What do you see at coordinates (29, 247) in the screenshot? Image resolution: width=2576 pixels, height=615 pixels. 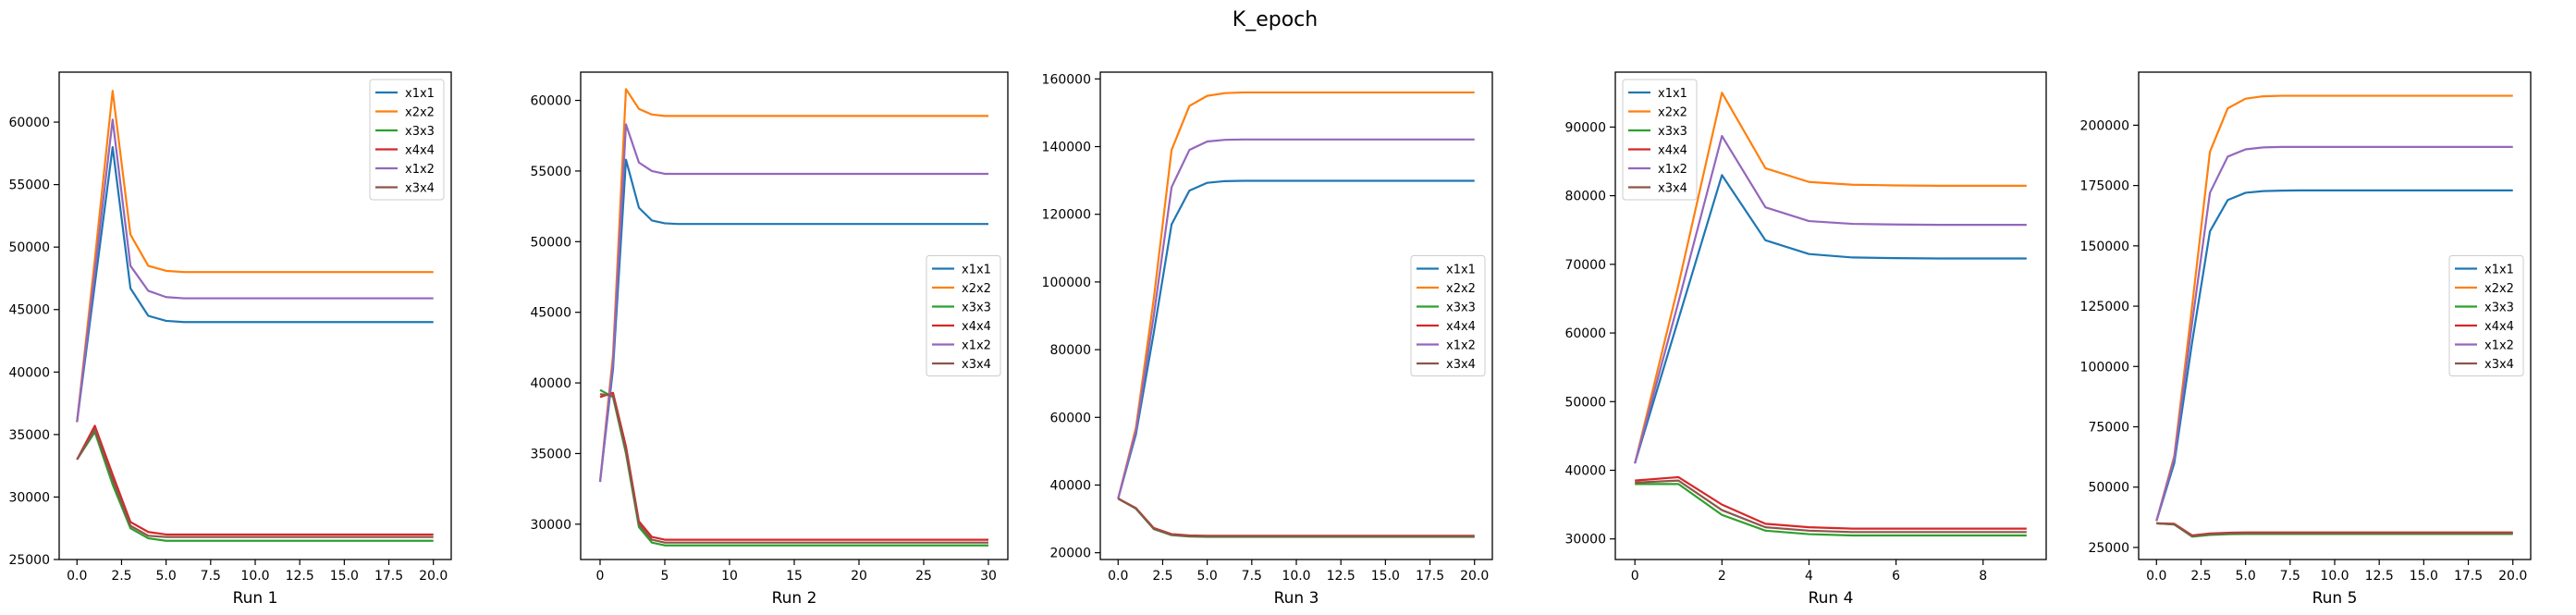 I see `y-tick-label: 50000` at bounding box center [29, 247].